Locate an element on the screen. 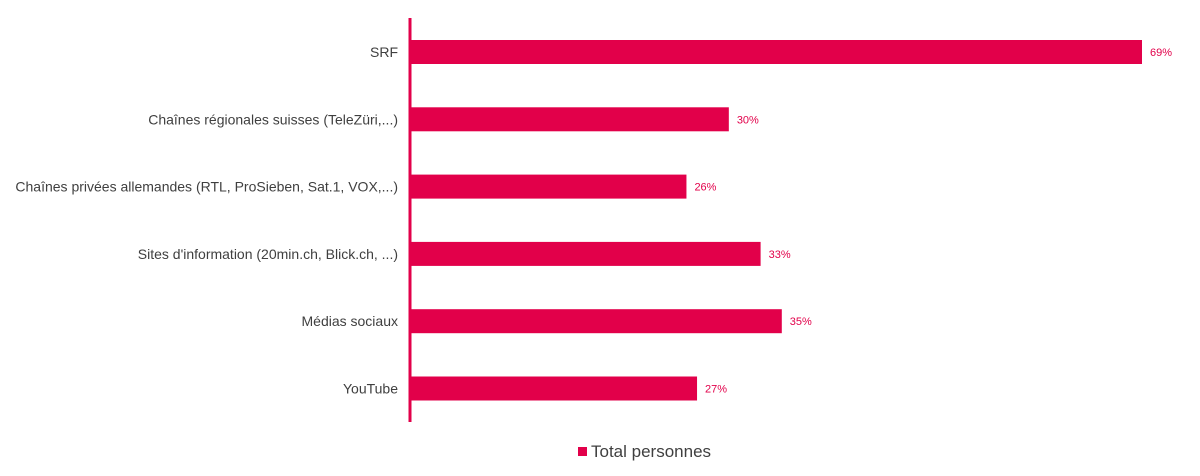 The image size is (1200, 476). category-label-5: YouTube is located at coordinates (370, 389).